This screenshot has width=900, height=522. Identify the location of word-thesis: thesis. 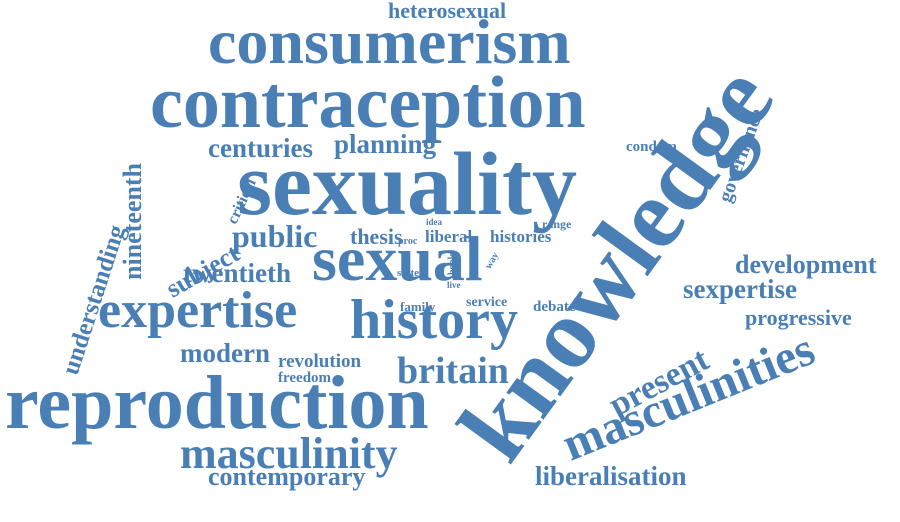
(376, 236).